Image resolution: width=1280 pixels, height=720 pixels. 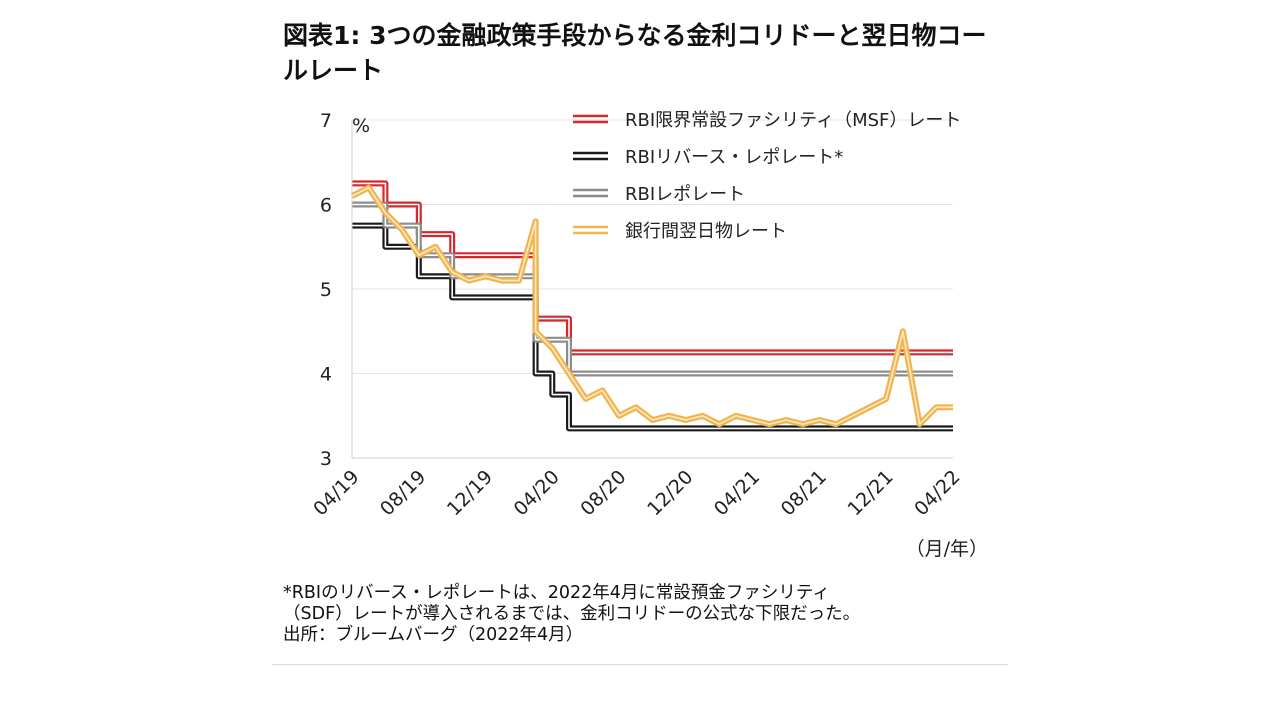 I want to click on x-tick-label: 08/20, so click(x=603, y=493).